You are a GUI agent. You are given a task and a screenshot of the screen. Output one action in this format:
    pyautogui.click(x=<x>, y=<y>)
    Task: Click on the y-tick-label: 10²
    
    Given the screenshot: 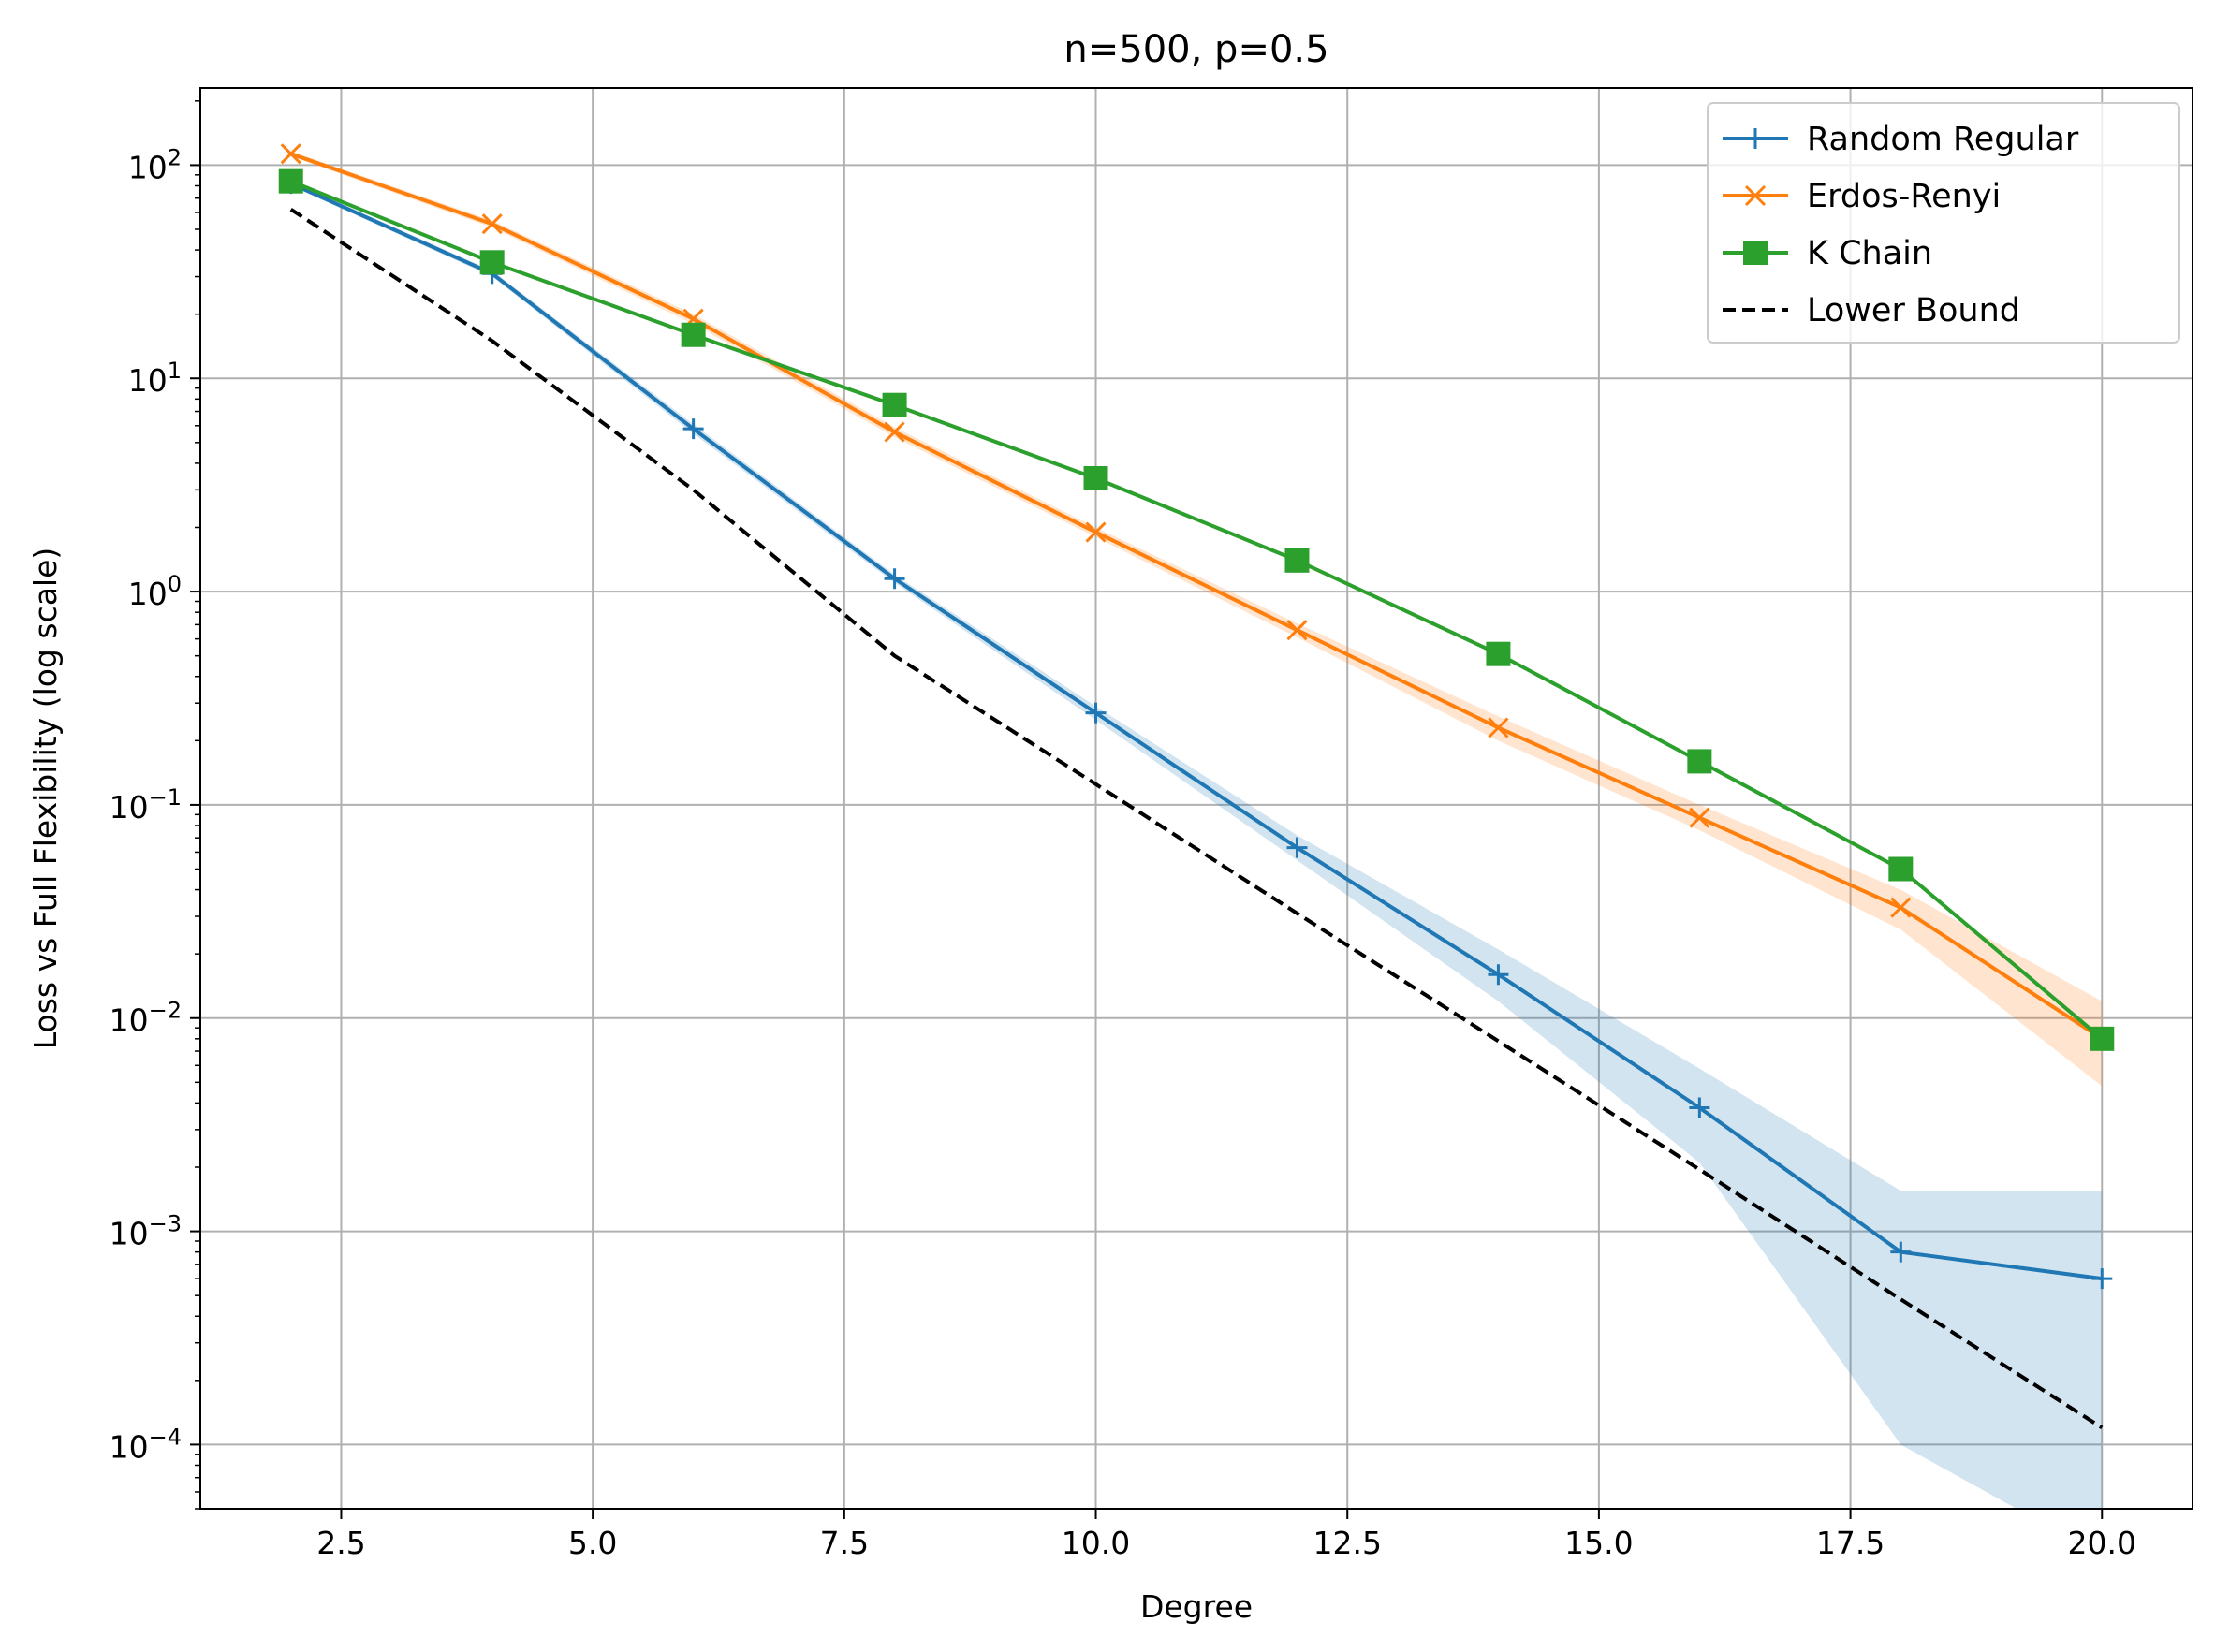 What is the action you would take?
    pyautogui.click(x=155, y=165)
    